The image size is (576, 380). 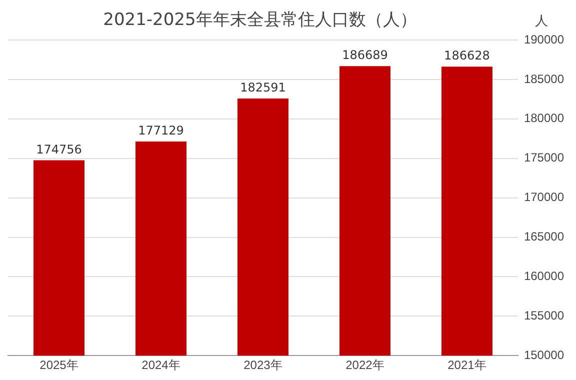 I want to click on y-tick-label: 185000, so click(x=544, y=79).